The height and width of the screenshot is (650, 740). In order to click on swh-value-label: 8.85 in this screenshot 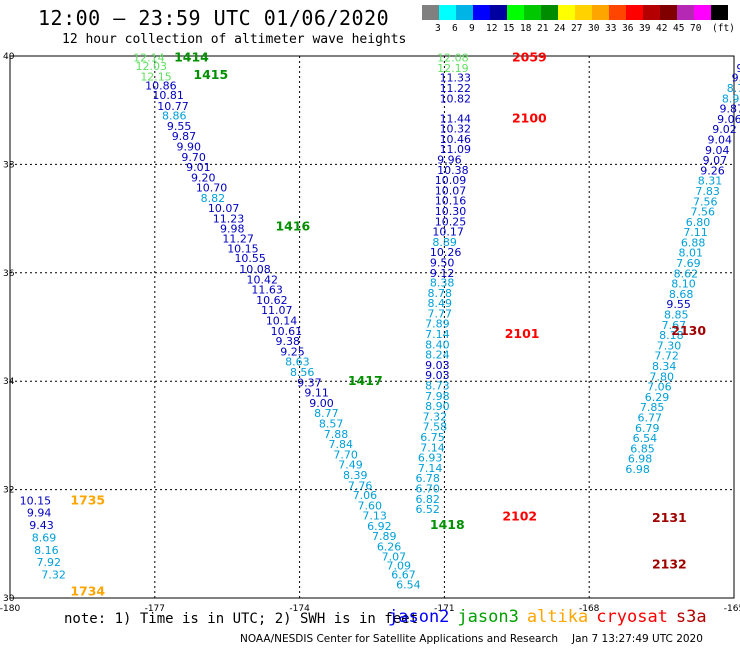, I will do `click(676, 315)`.